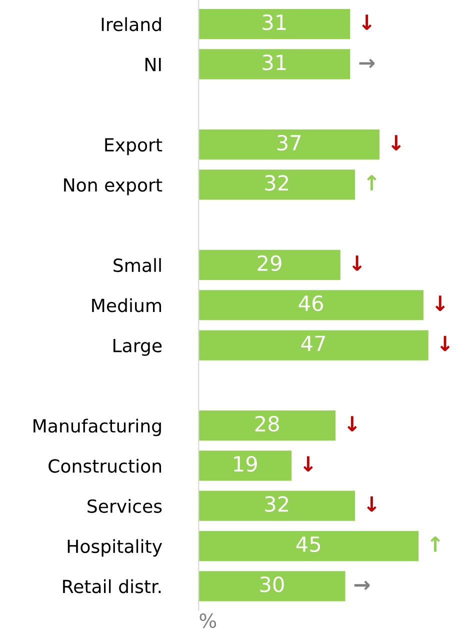 The height and width of the screenshot is (639, 462). I want to click on data-label: 19, so click(245, 464).